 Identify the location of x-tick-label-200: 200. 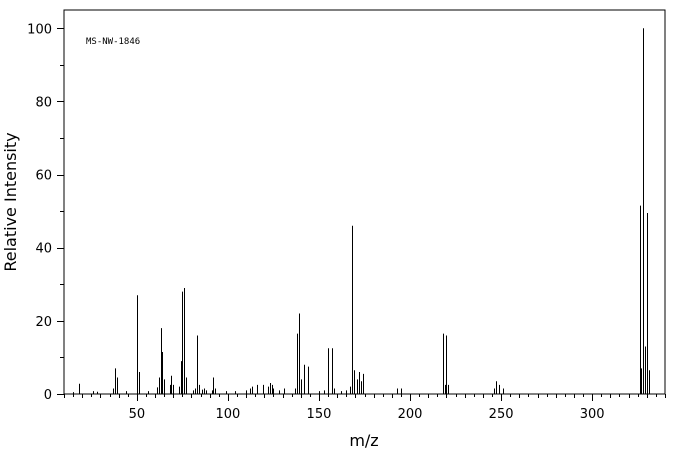
(410, 414).